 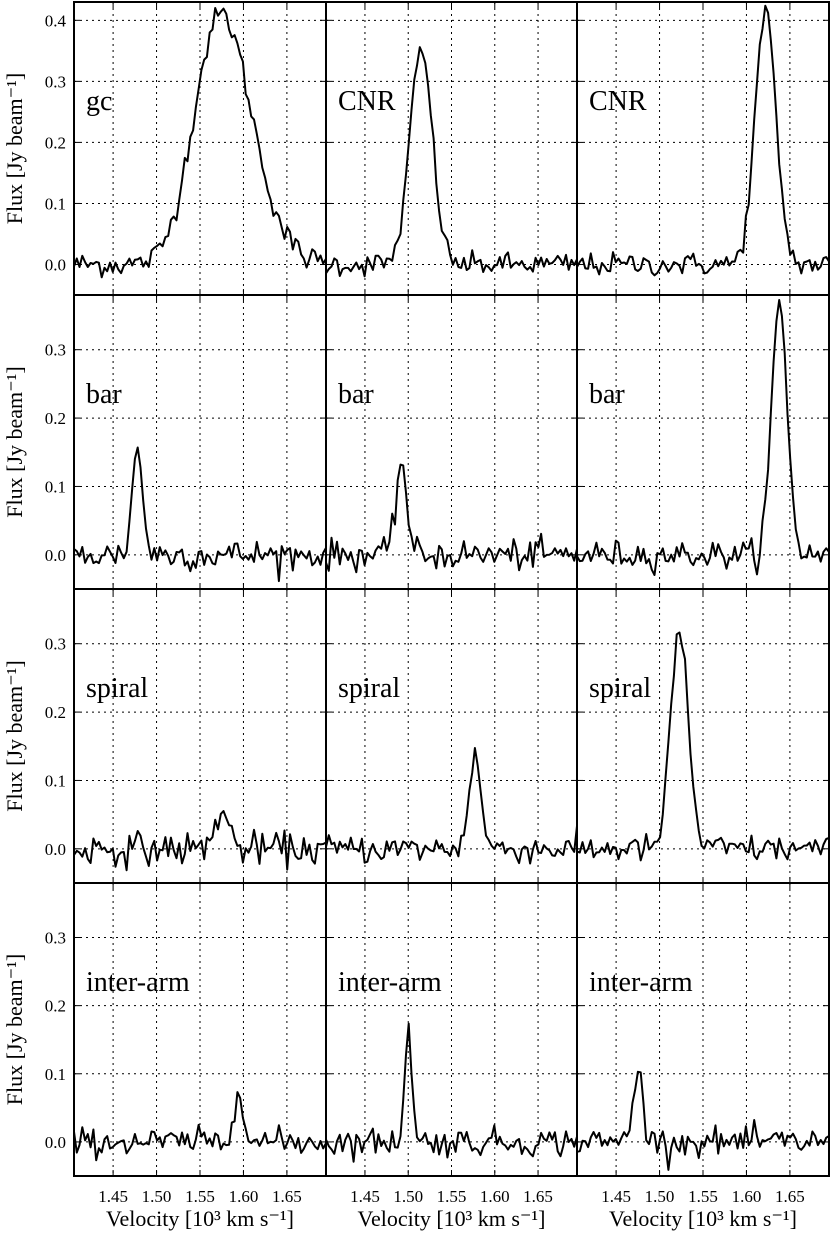 I want to click on panel-r3-c1: inter-arm, so click(x=451, y=1029).